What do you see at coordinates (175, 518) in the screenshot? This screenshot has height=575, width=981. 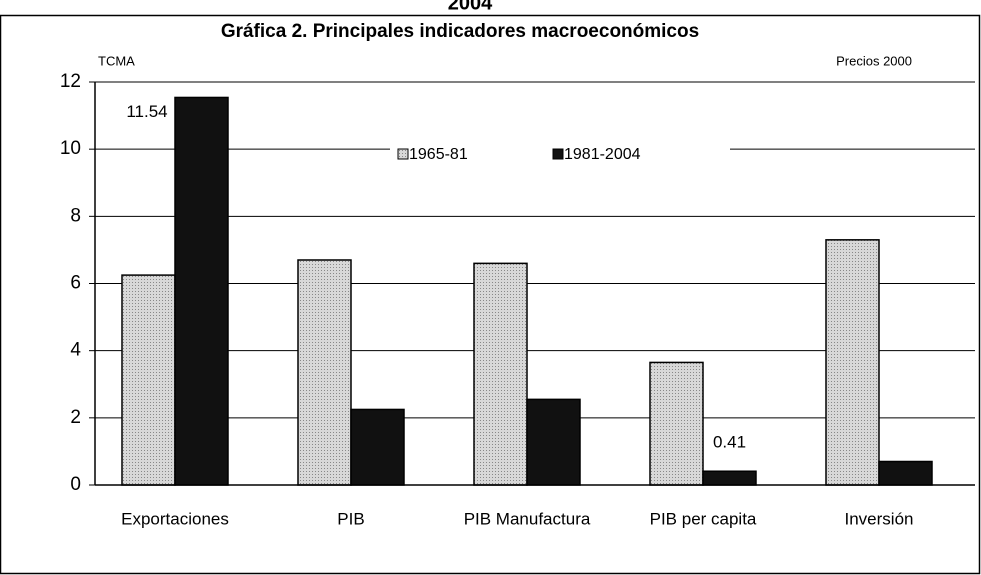 I see `x-tick-label: Exportaciones` at bounding box center [175, 518].